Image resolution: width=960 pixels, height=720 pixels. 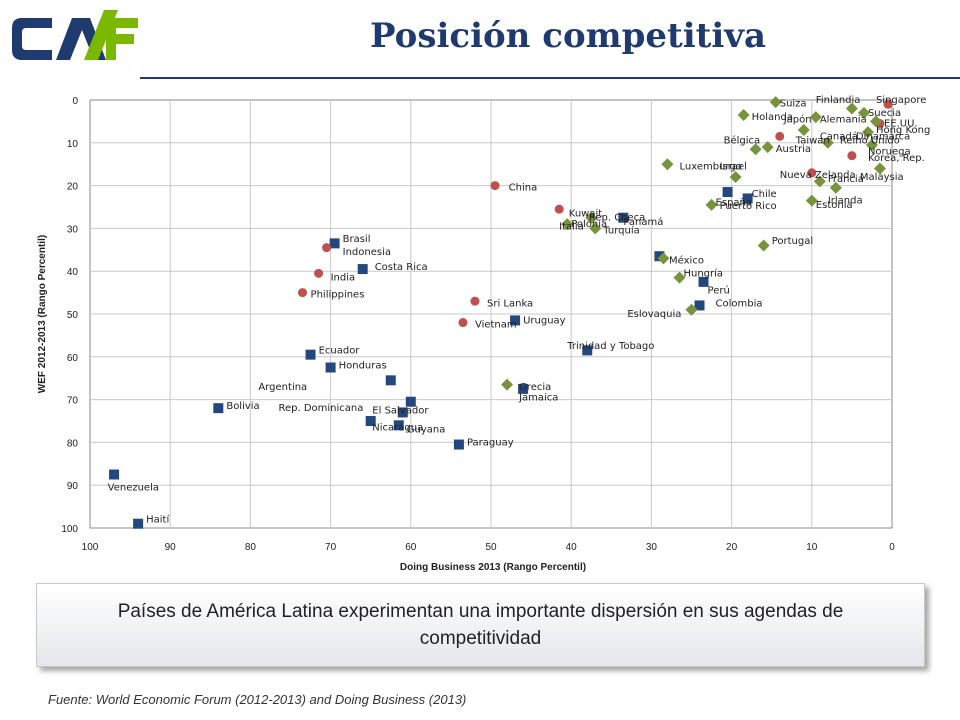 What do you see at coordinates (686, 261) in the screenshot?
I see `point-label: México` at bounding box center [686, 261].